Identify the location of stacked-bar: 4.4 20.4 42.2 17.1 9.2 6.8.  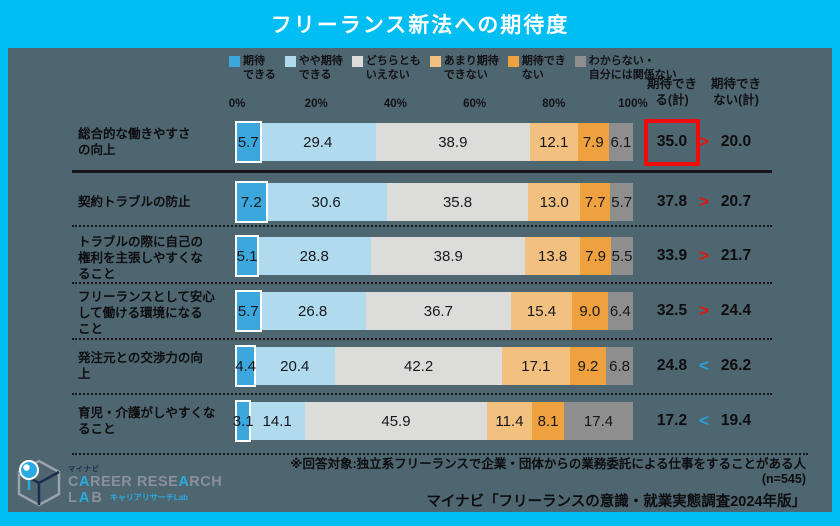
(434, 366).